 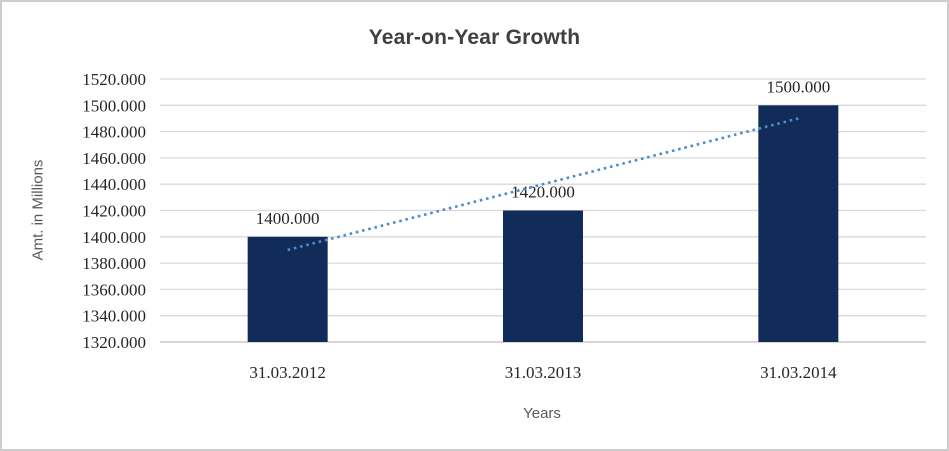 I want to click on y-tick-label: 1420.000, so click(x=114, y=211).